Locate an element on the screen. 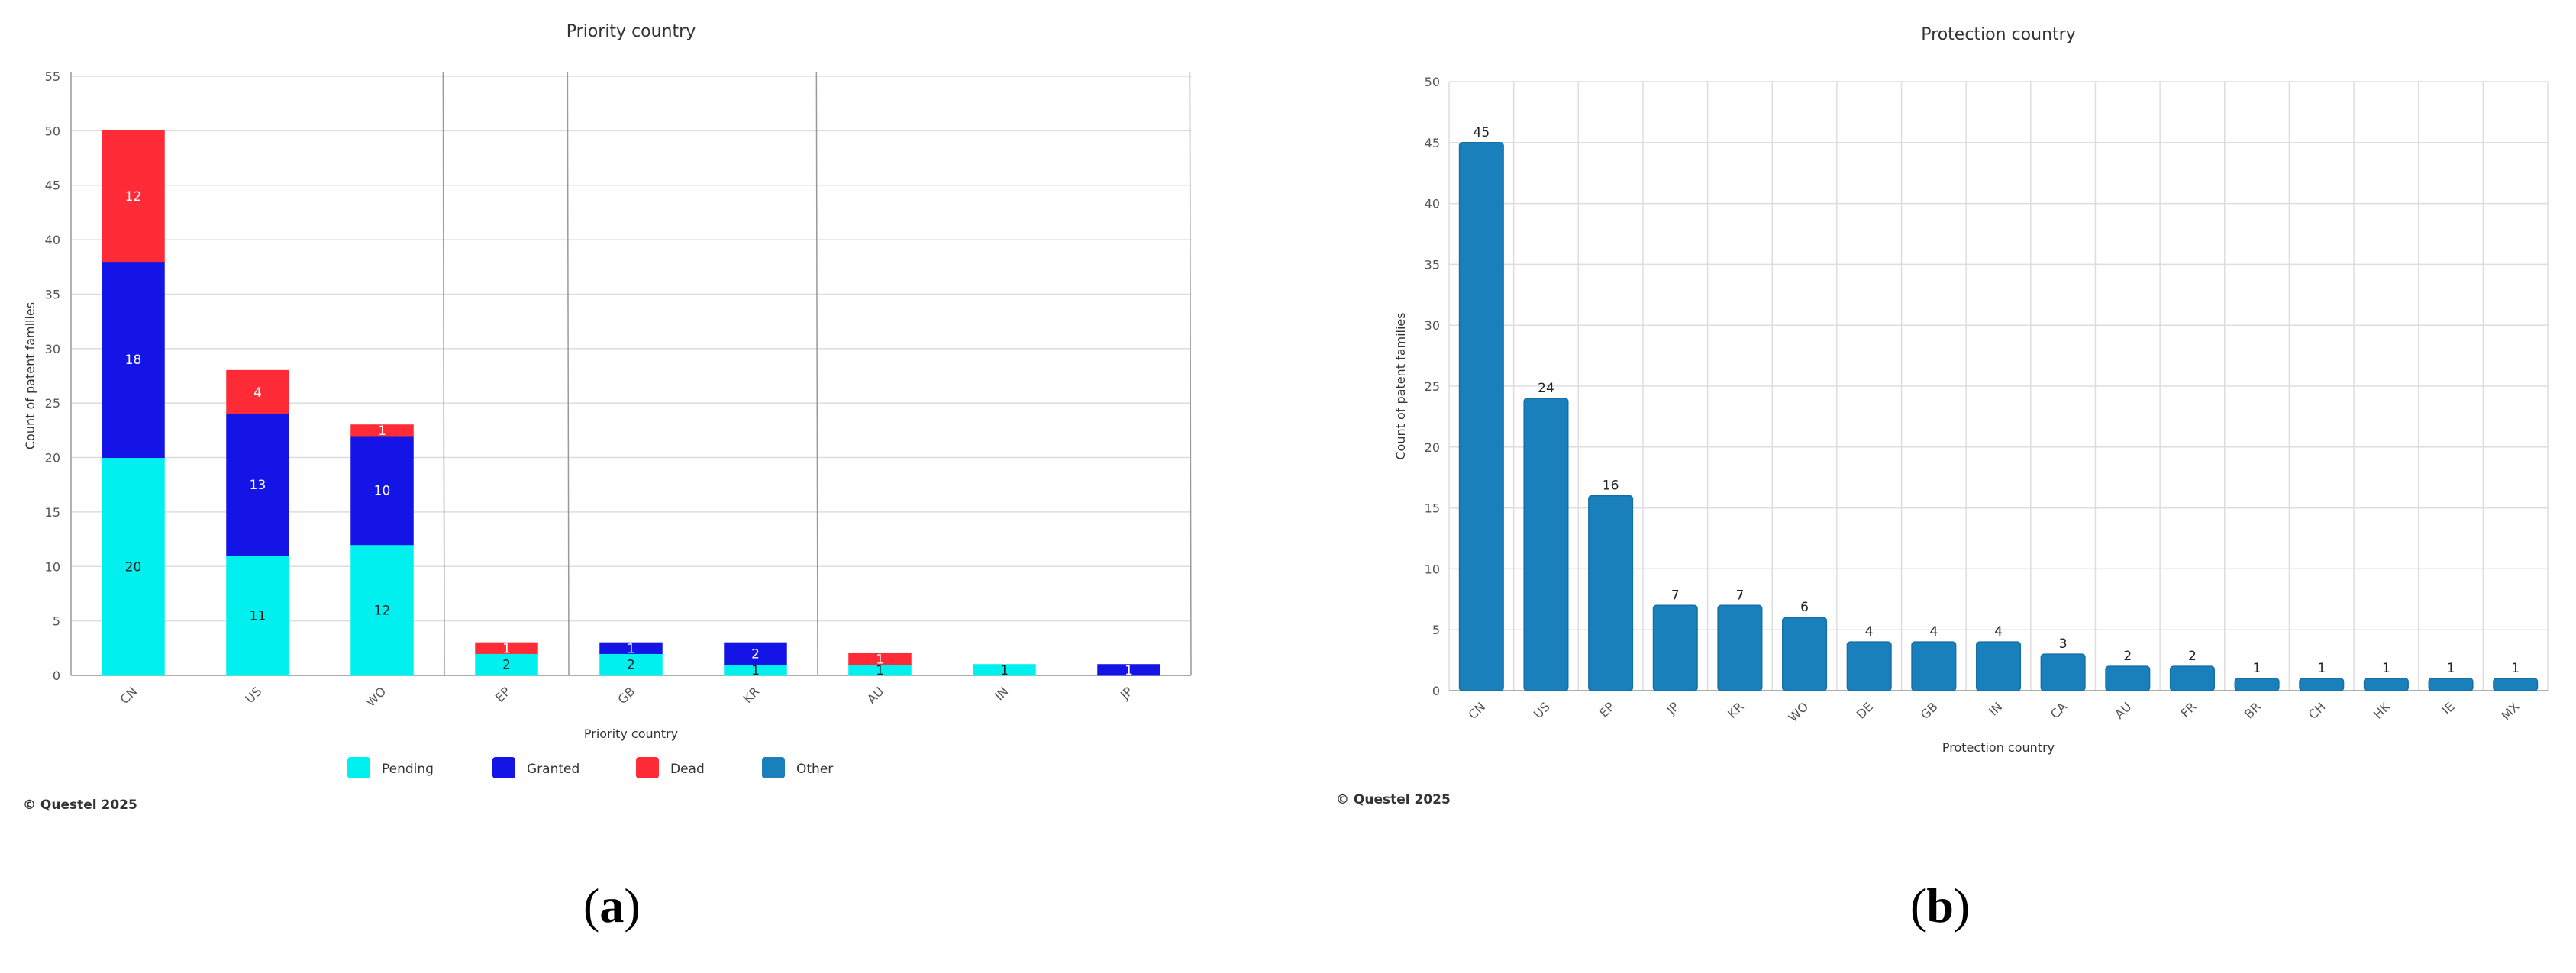 The width and height of the screenshot is (2576, 973). x-tick-label-b: CN is located at coordinates (1476, 710).